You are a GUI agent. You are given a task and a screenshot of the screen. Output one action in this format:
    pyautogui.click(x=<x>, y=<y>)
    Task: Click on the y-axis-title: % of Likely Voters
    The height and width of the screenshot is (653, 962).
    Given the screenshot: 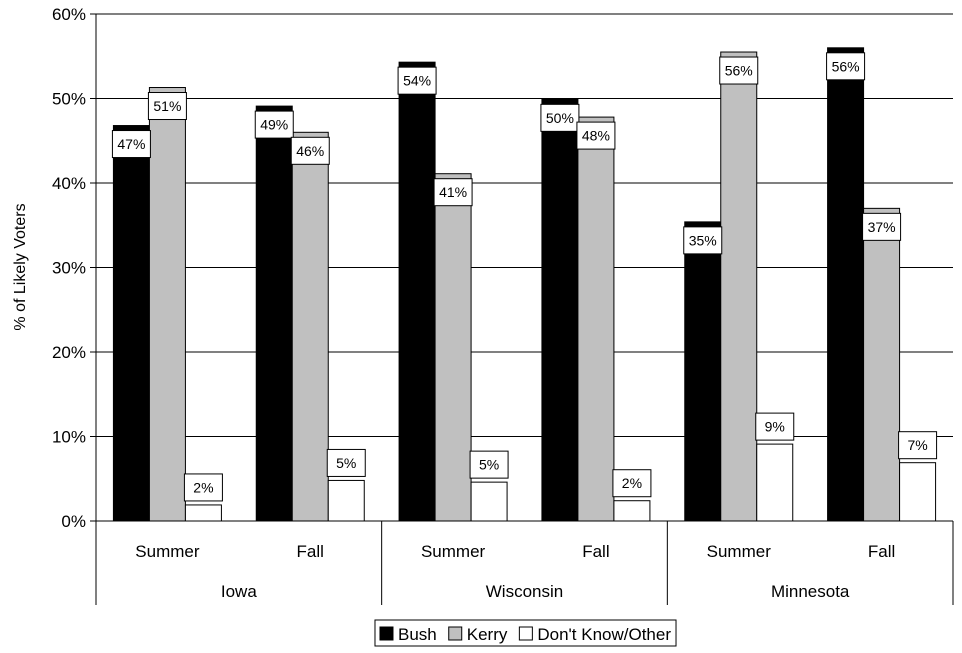 What is the action you would take?
    pyautogui.click(x=20, y=266)
    